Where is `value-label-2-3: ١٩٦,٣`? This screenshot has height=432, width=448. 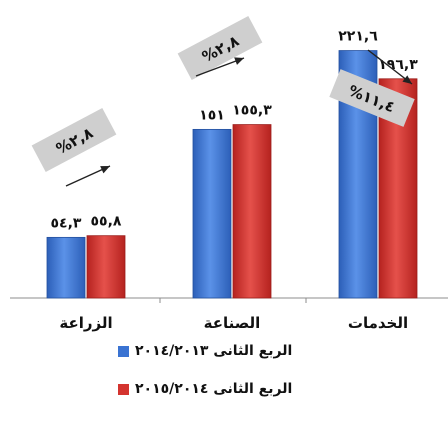 value-label-2-3: ١٩٦,٣ is located at coordinates (398, 65).